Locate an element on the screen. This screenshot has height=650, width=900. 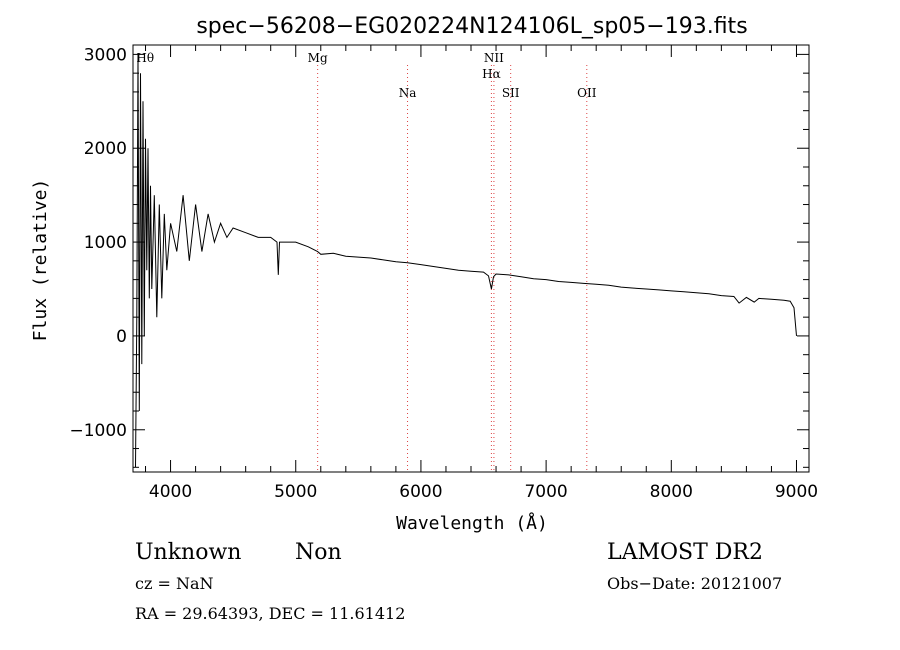
x-tick-label: 6000 is located at coordinates (420, 492).